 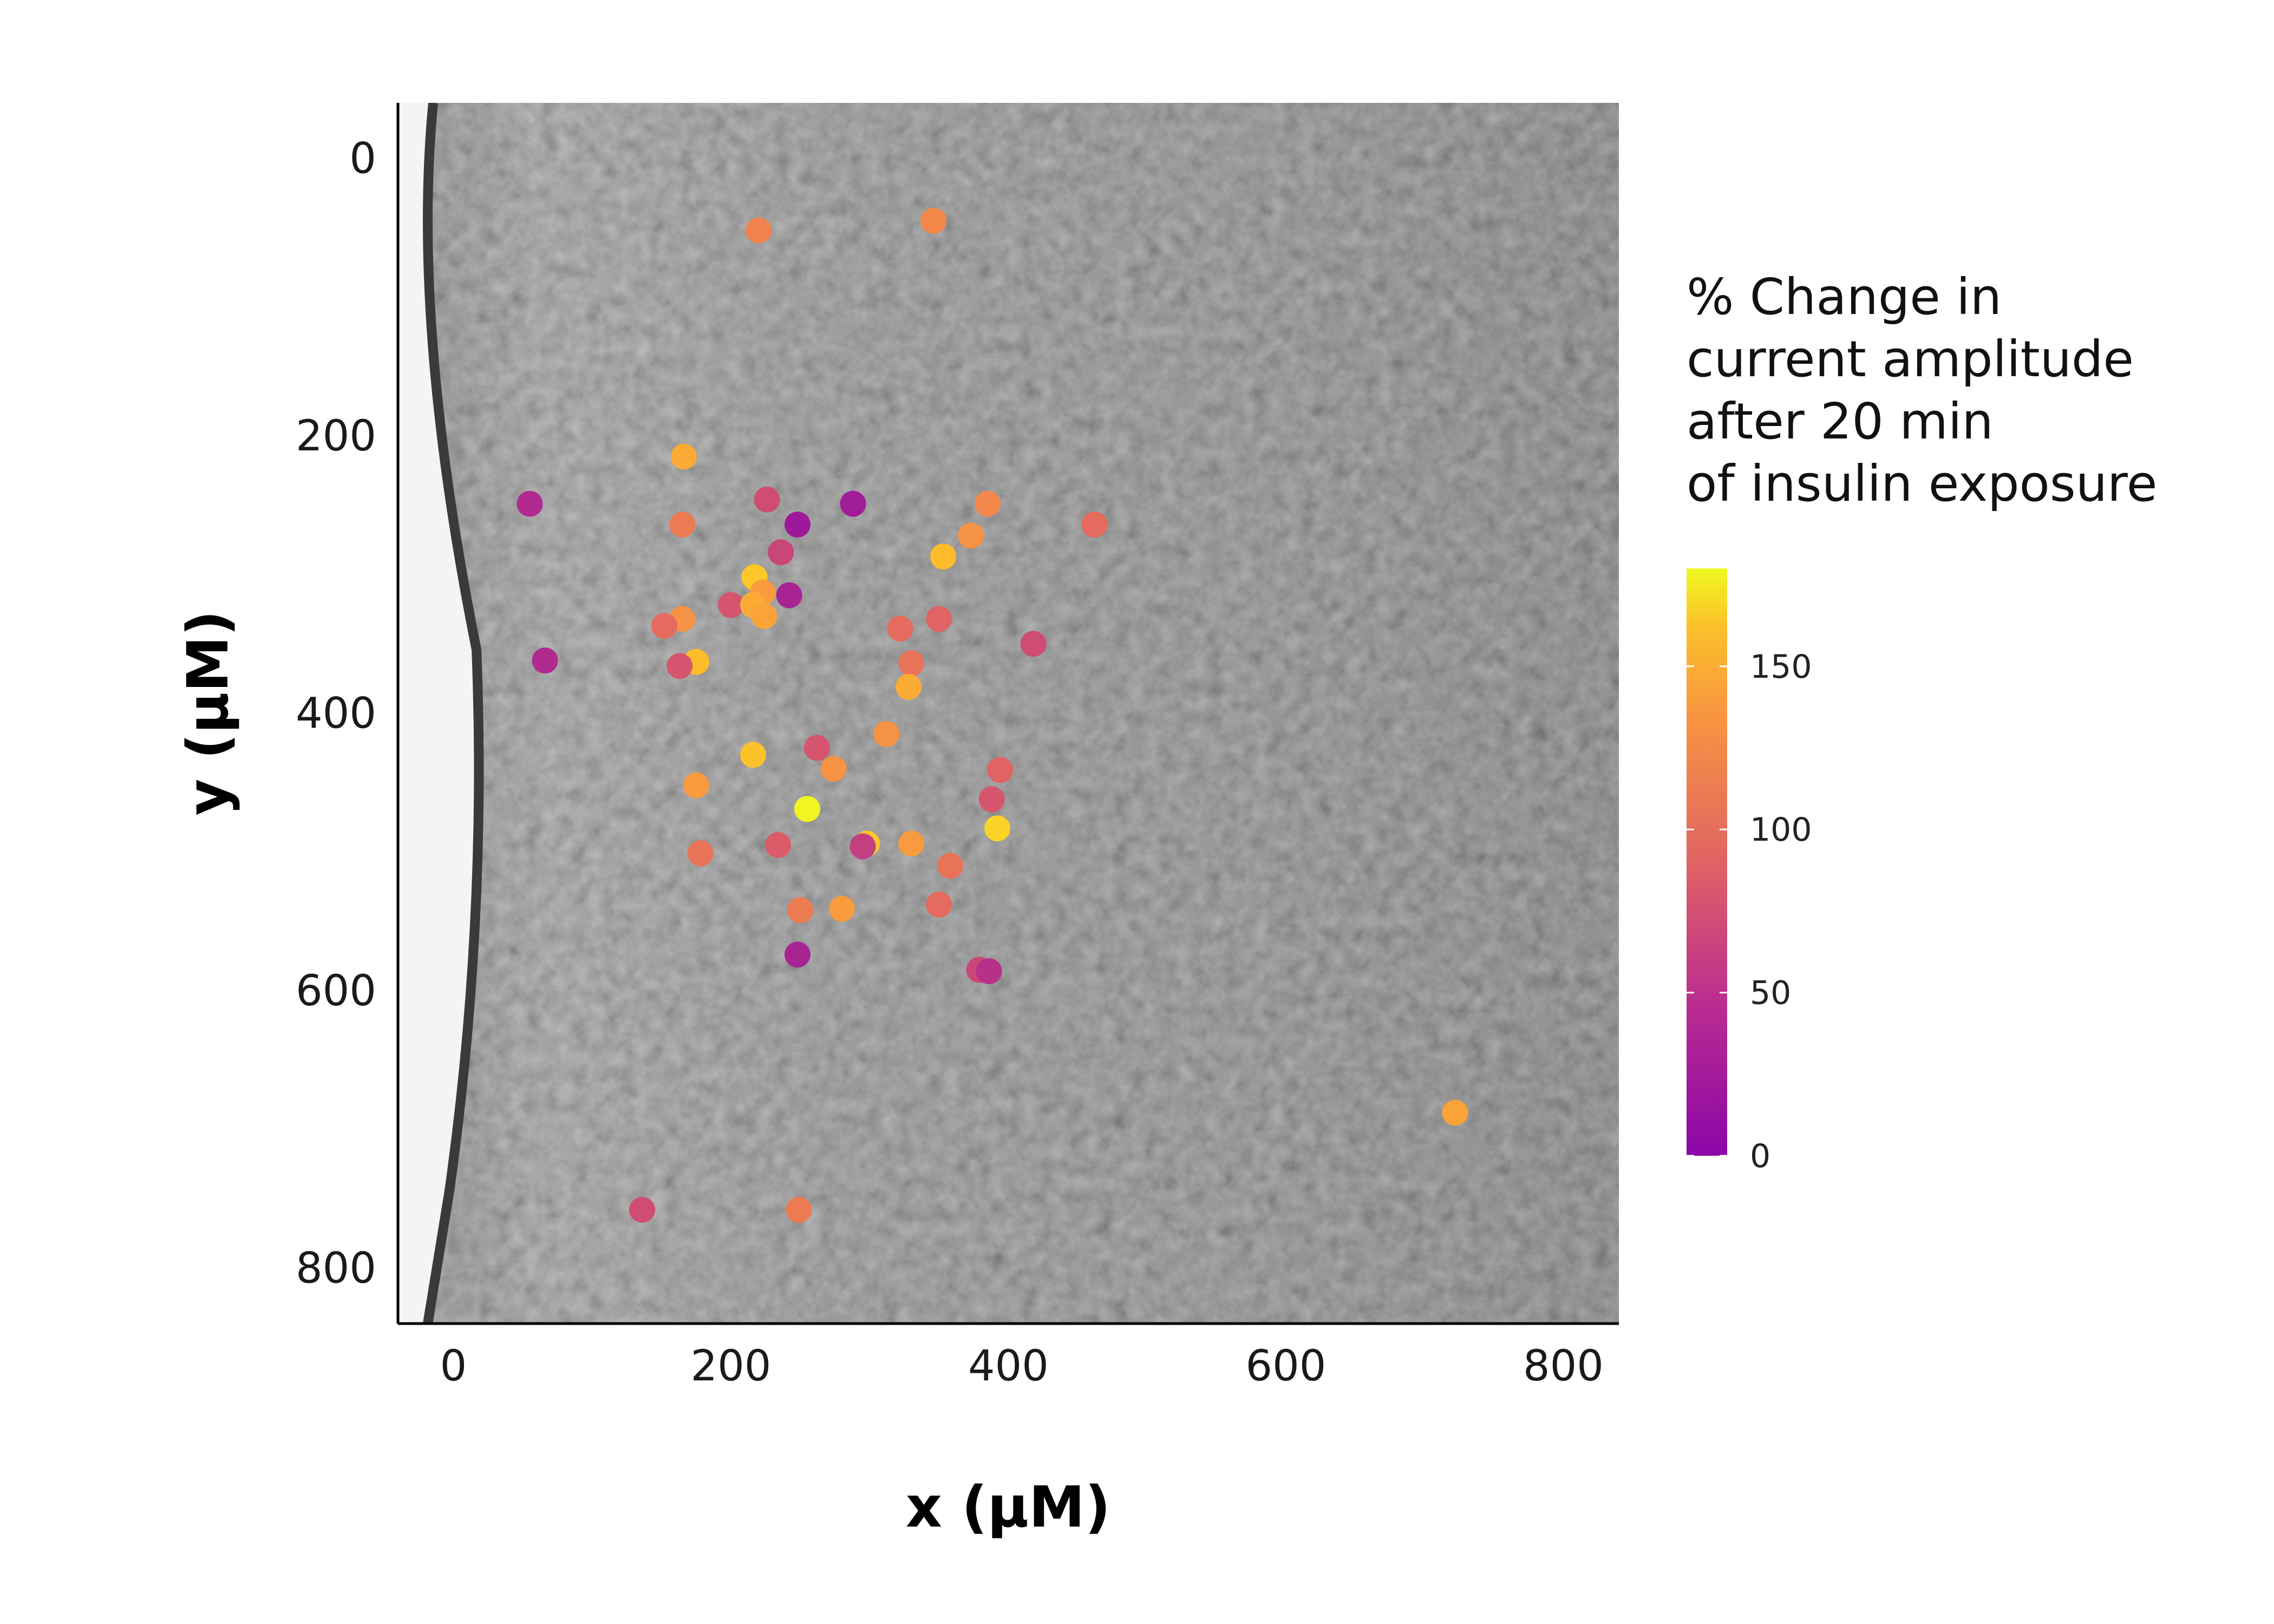 I want to click on colorbar-tick-label: 0, so click(x=1760, y=1156).